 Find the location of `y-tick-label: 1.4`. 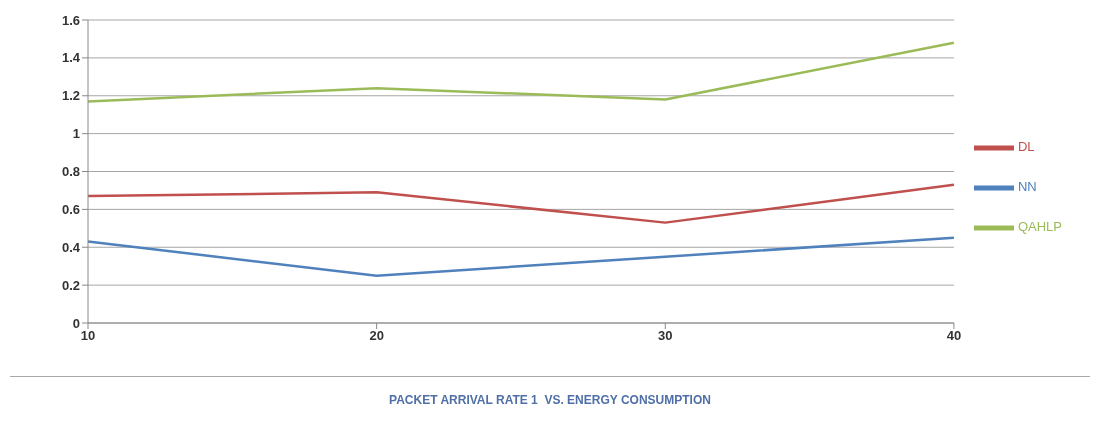

y-tick-label: 1.4 is located at coordinates (71, 58).